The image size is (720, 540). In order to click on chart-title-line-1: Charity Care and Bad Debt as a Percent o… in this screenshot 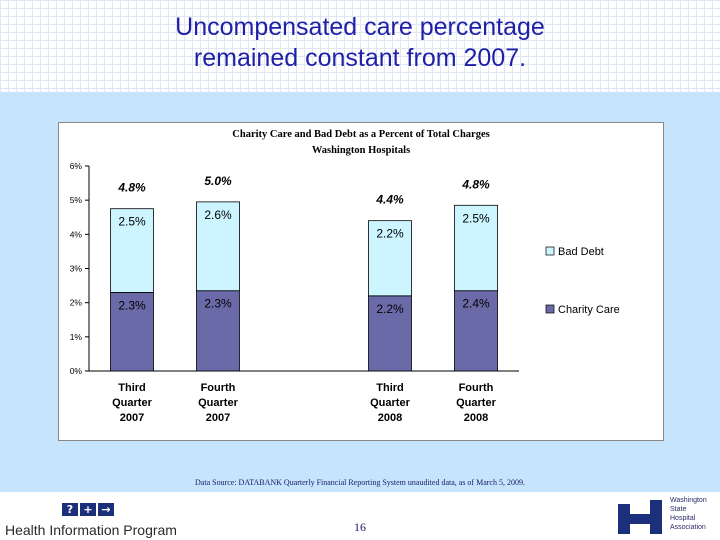, I will do `click(361, 134)`.